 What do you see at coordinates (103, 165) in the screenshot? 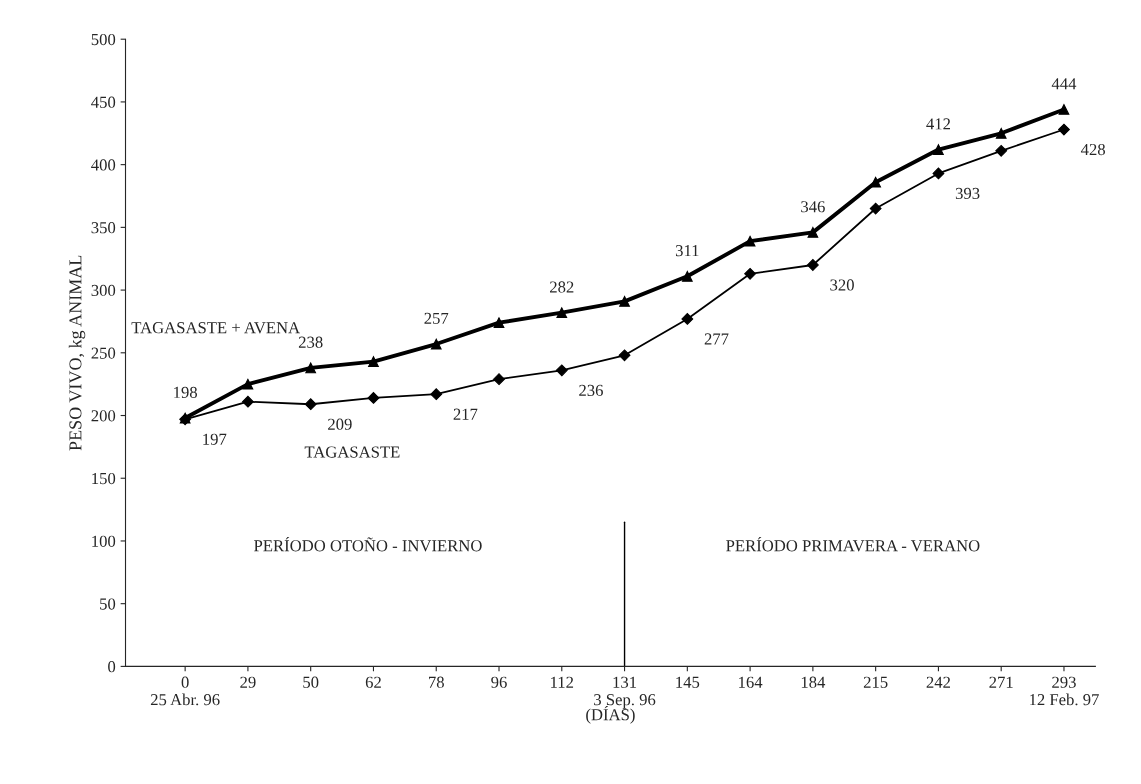
I see `y-tick-label: 400` at bounding box center [103, 165].